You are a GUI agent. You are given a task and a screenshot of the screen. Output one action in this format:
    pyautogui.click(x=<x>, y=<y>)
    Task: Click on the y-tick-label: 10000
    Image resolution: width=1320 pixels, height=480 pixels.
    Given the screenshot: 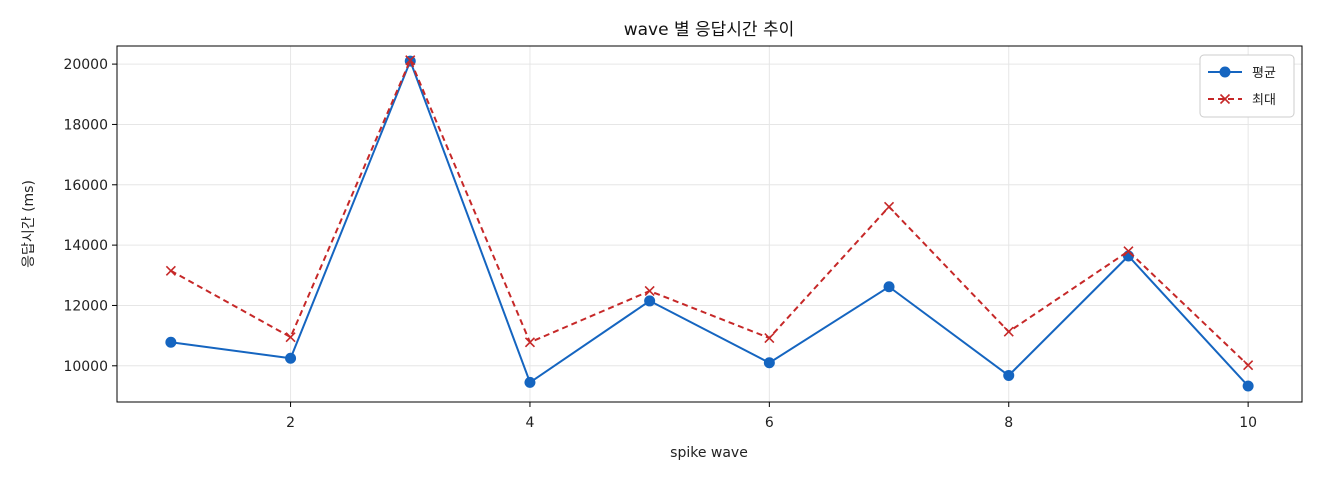 What is the action you would take?
    pyautogui.click(x=85, y=367)
    